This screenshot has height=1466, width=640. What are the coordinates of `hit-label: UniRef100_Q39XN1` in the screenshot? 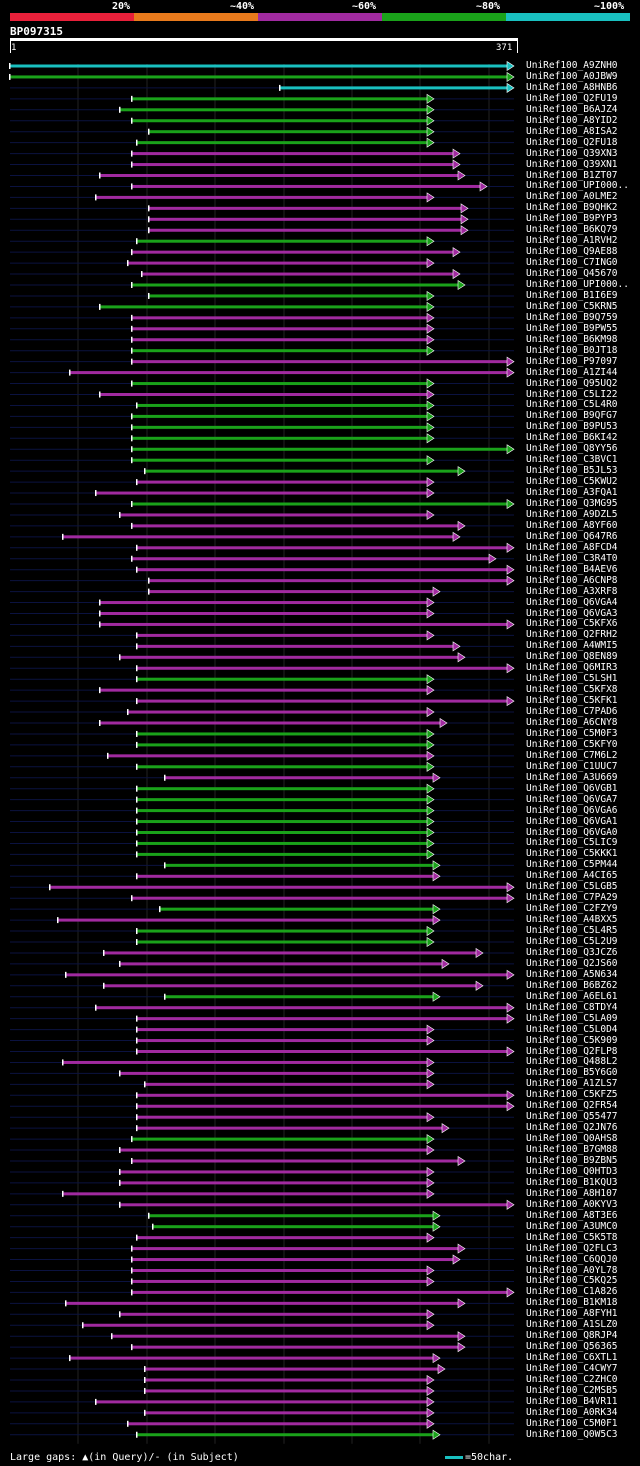 It's located at (572, 164).